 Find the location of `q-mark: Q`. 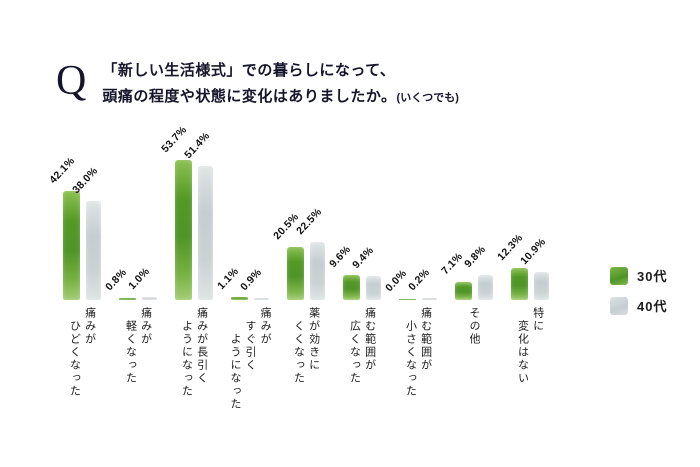

q-mark: Q is located at coordinates (71, 81).